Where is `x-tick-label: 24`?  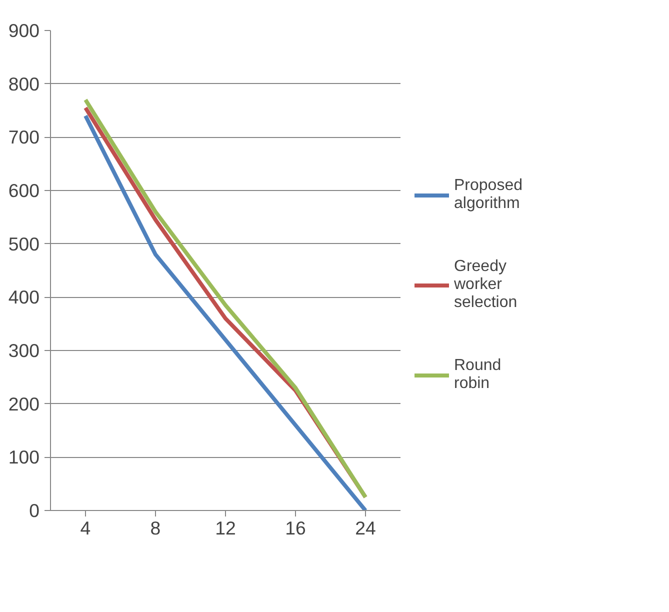
x-tick-label: 24 is located at coordinates (365, 528).